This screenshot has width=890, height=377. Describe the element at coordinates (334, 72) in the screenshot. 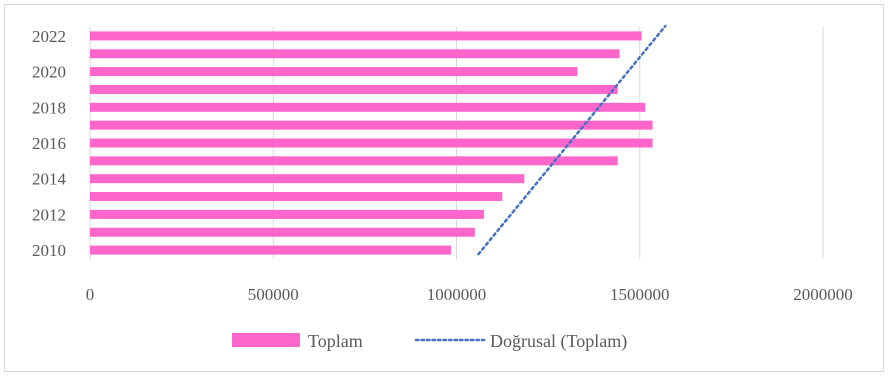

I see `bar-2020` at that location.